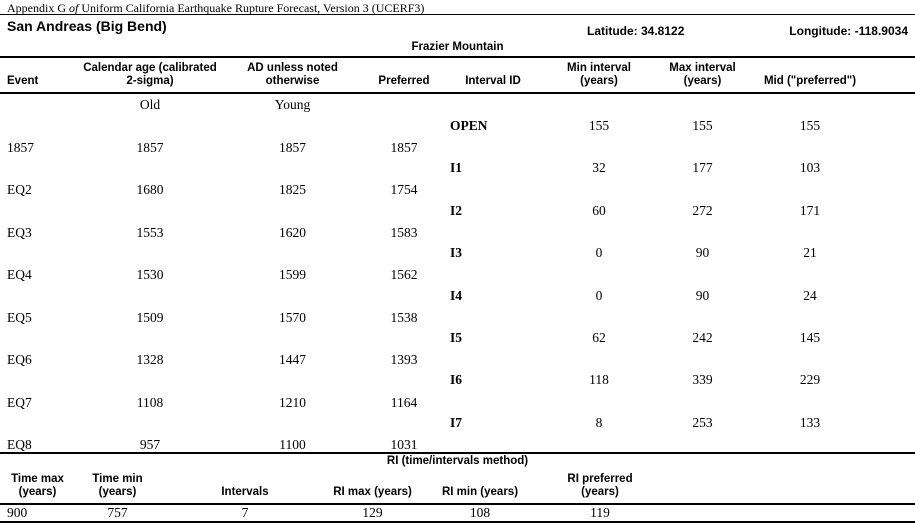 This screenshot has width=915, height=530. I want to click on interval-mid: 133, so click(810, 422).